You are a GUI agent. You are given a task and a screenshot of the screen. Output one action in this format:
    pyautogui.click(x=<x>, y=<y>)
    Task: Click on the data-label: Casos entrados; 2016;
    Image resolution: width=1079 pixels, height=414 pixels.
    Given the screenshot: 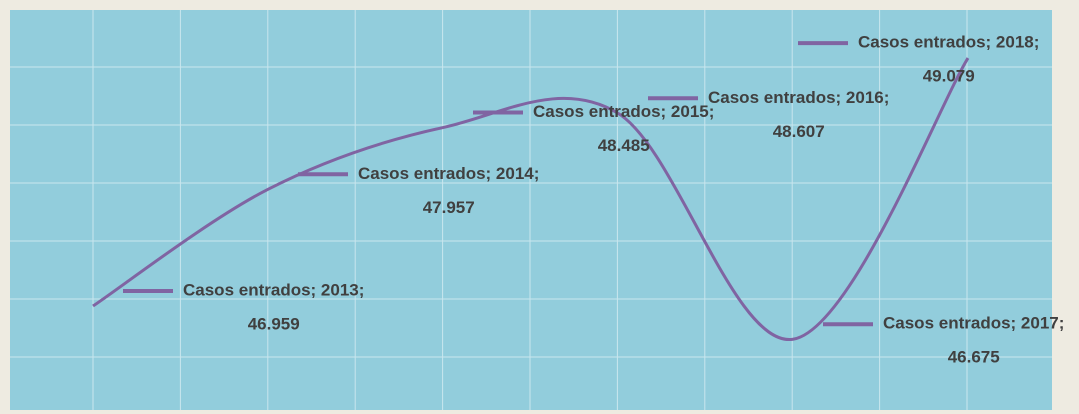 What is the action you would take?
    pyautogui.click(x=798, y=97)
    